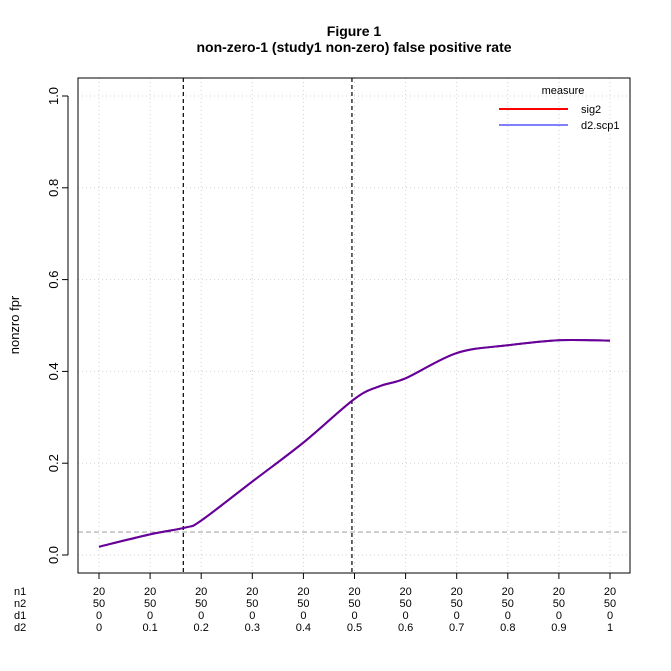  I want to click on x-table-cell-n1-9: 20, so click(559, 592).